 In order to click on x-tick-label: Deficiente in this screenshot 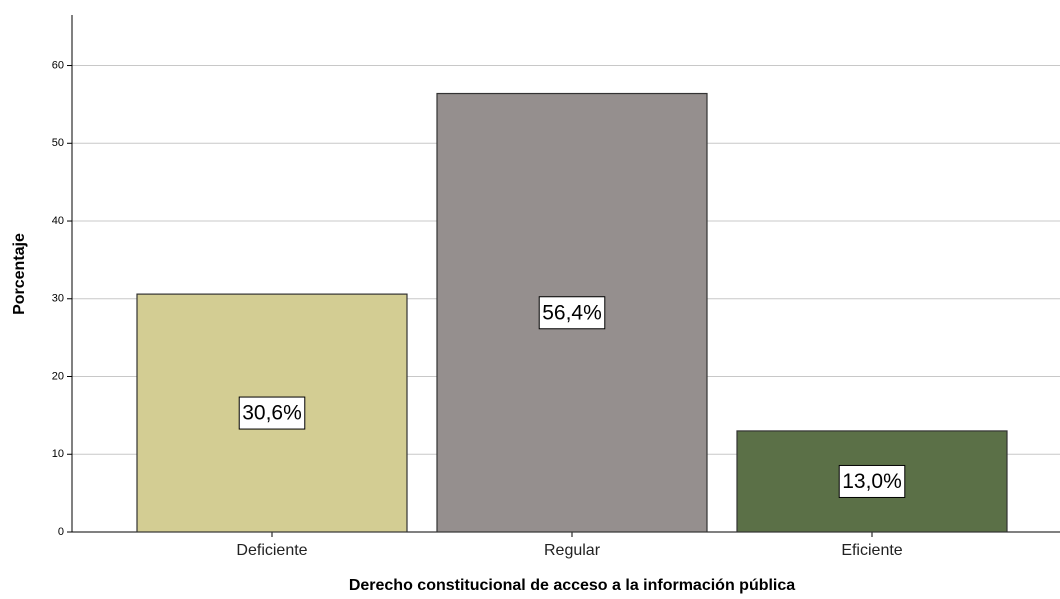, I will do `click(271, 550)`.